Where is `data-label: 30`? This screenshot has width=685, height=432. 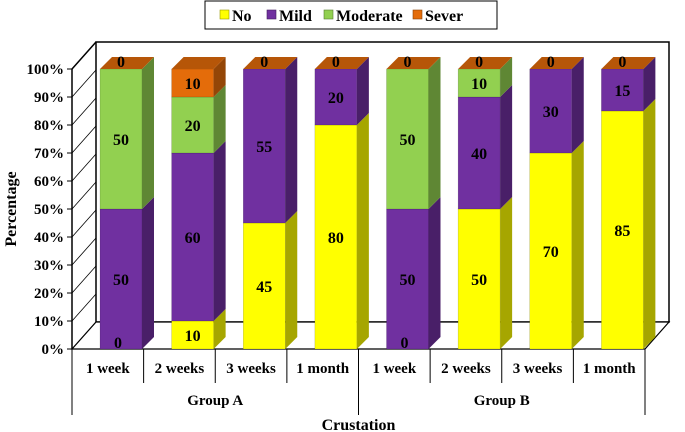
data-label: 30 is located at coordinates (551, 112).